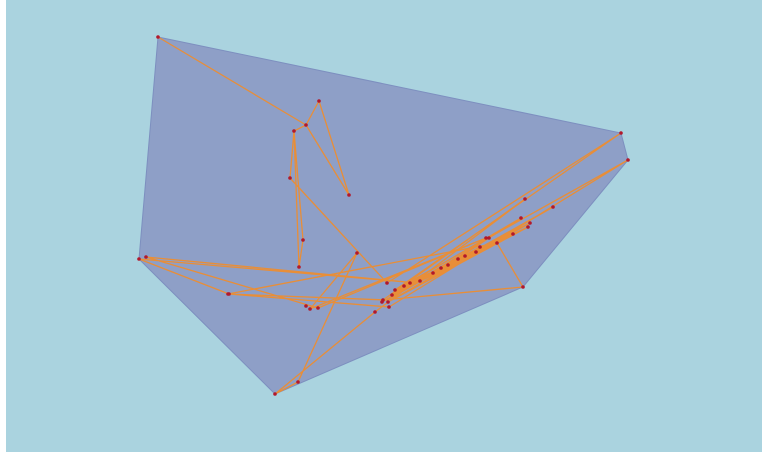 Image resolution: width=762 pixels, height=452 pixels. I want to click on left-margin, so click(3, 226).